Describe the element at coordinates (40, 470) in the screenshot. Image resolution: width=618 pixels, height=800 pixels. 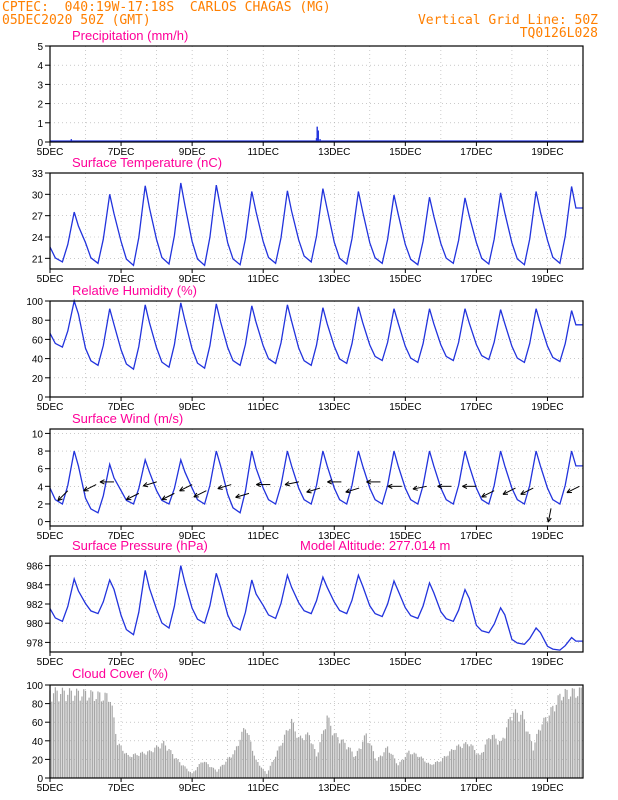
I see `y-tick-label: 6` at that location.